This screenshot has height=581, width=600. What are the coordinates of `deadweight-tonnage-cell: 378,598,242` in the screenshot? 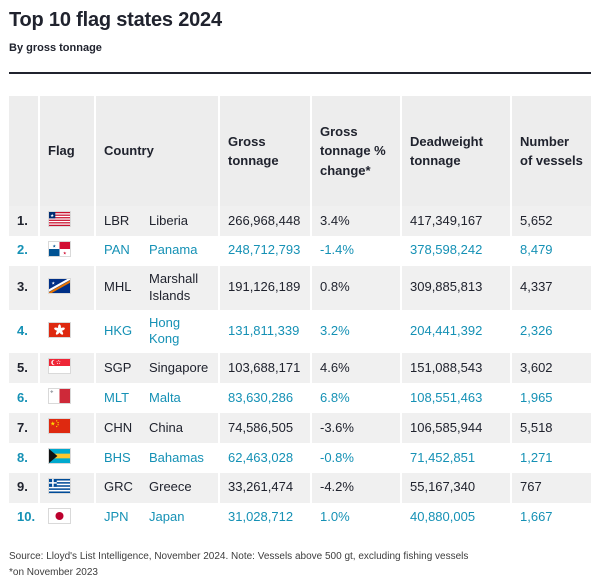 It's located at (455, 250).